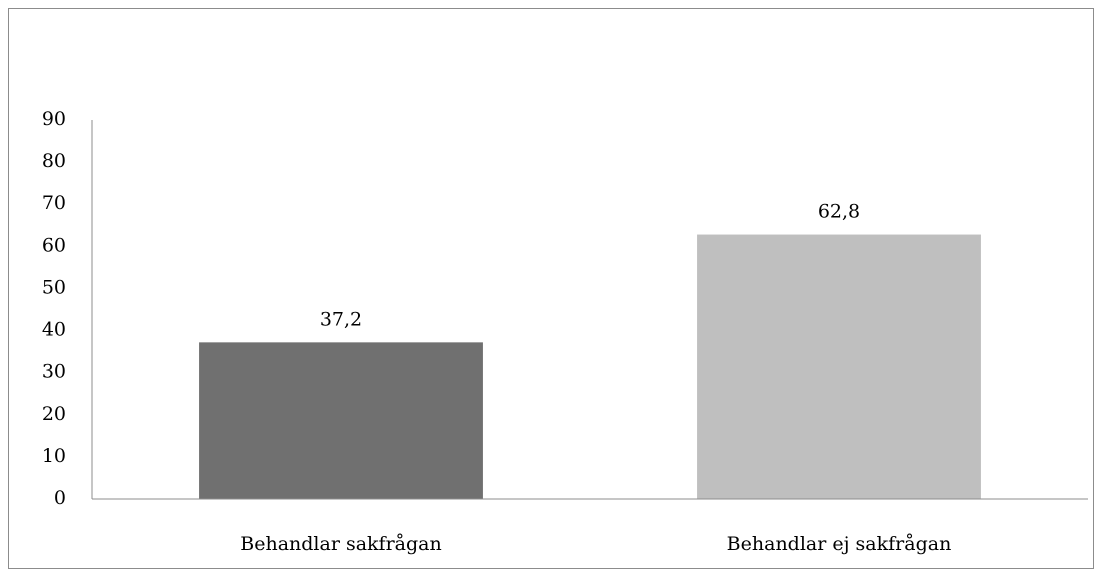  I want to click on data-label: 62,8, so click(839, 212).